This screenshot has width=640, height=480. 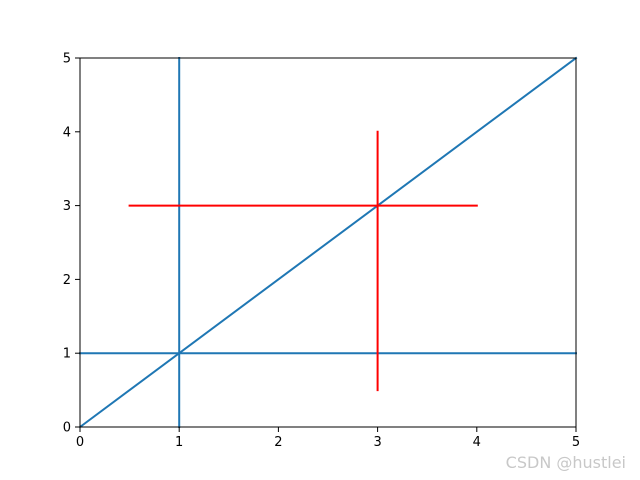 What do you see at coordinates (377, 442) in the screenshot?
I see `x-tick-label: 3` at bounding box center [377, 442].